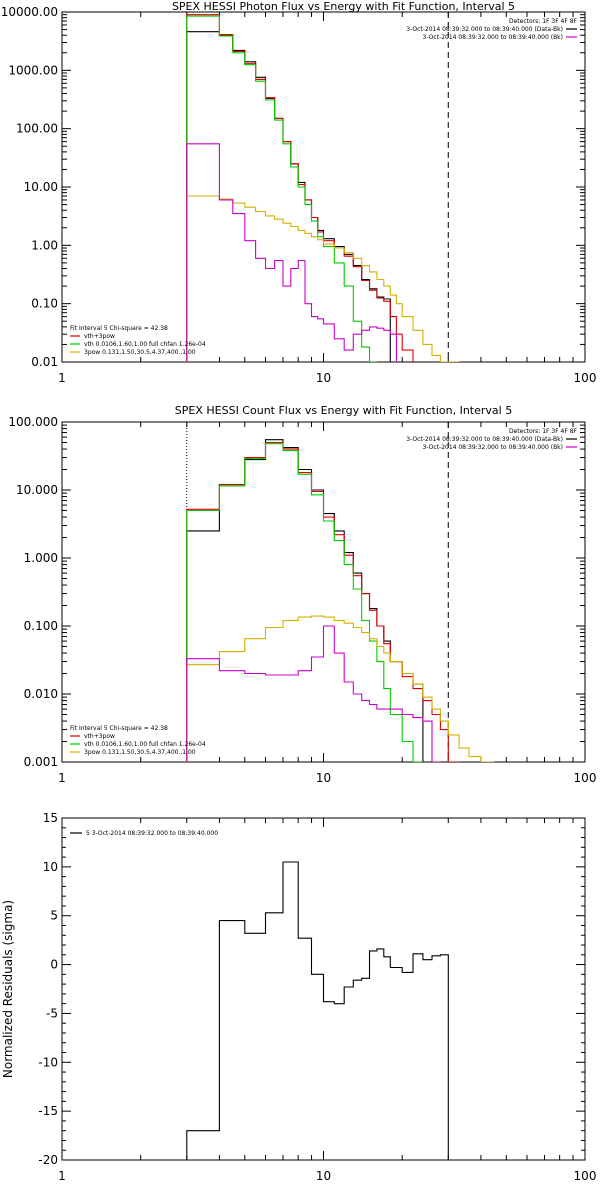 The height and width of the screenshot is (1200, 600). Describe the element at coordinates (33, 422) in the screenshot. I see `y-tick-label: 100.000` at that location.